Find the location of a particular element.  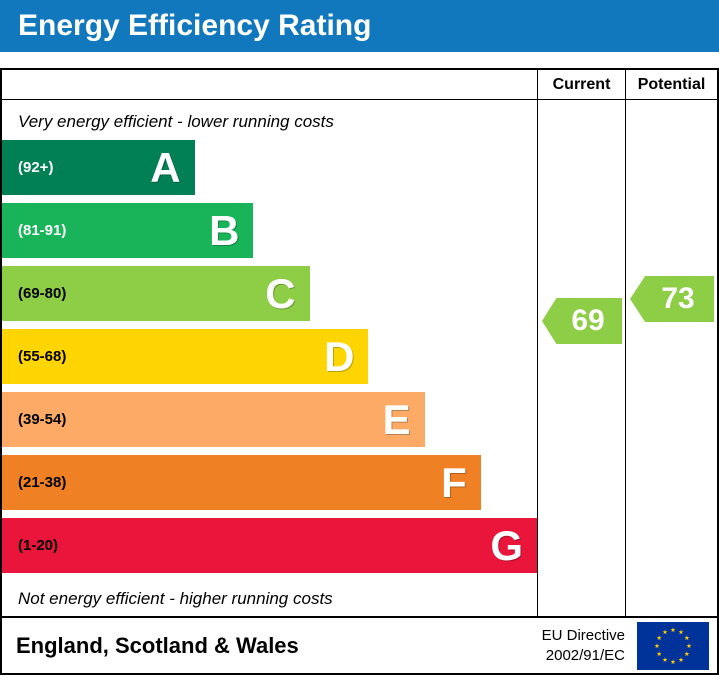

band-range-label: (1-20) is located at coordinates (38, 545).